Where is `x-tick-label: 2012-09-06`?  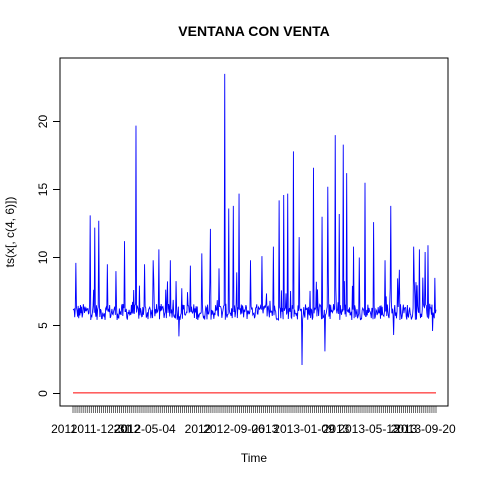
x-tick-label: 2012-09-06 is located at coordinates (234, 429).